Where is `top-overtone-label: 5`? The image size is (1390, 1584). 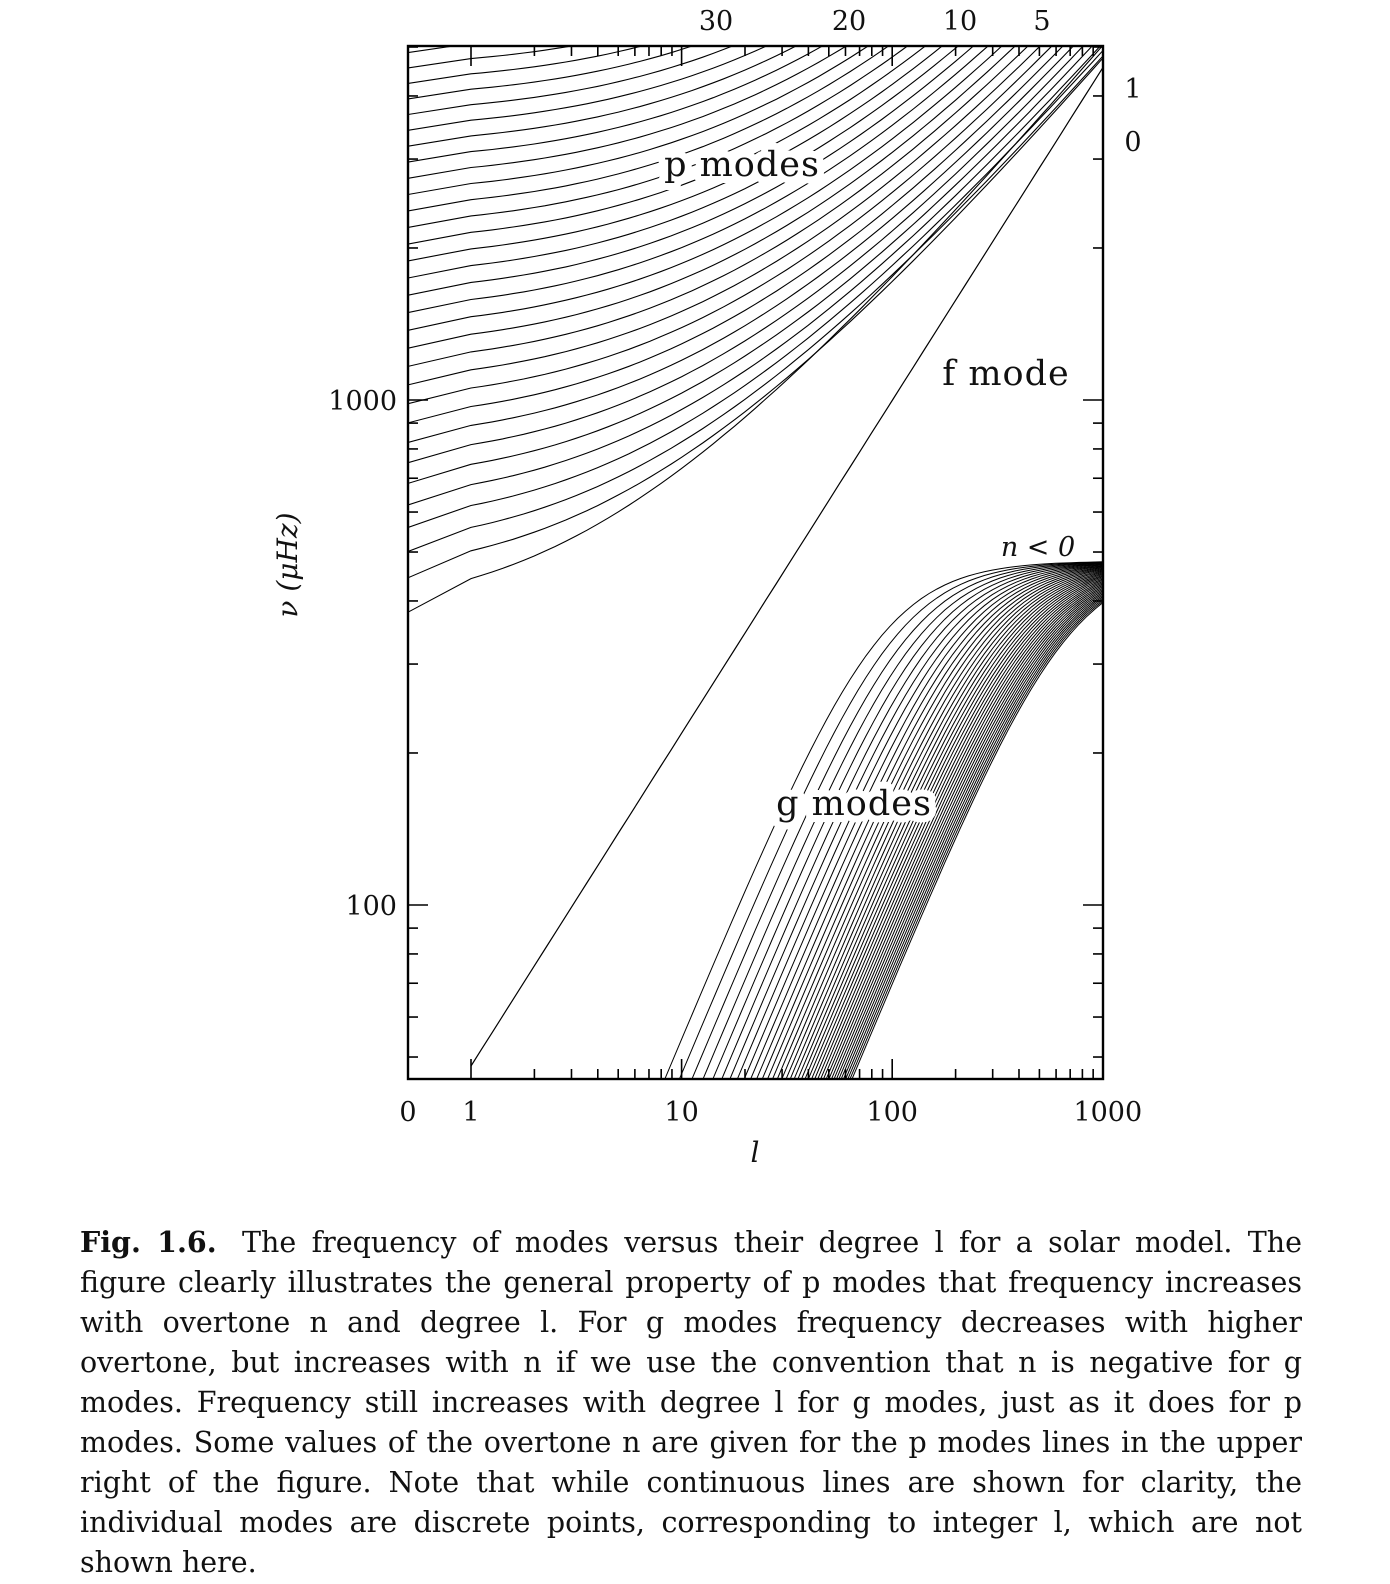 top-overtone-label: 5 is located at coordinates (1041, 21).